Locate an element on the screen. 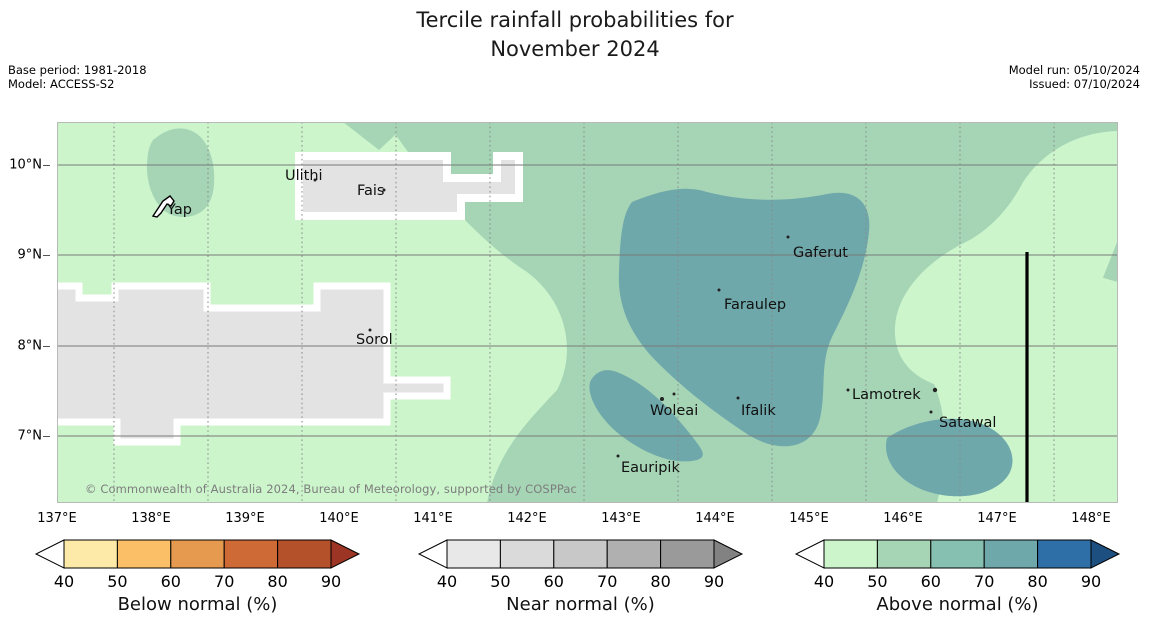 The image size is (1150, 644). place-label-yap: Yap is located at coordinates (179, 210).